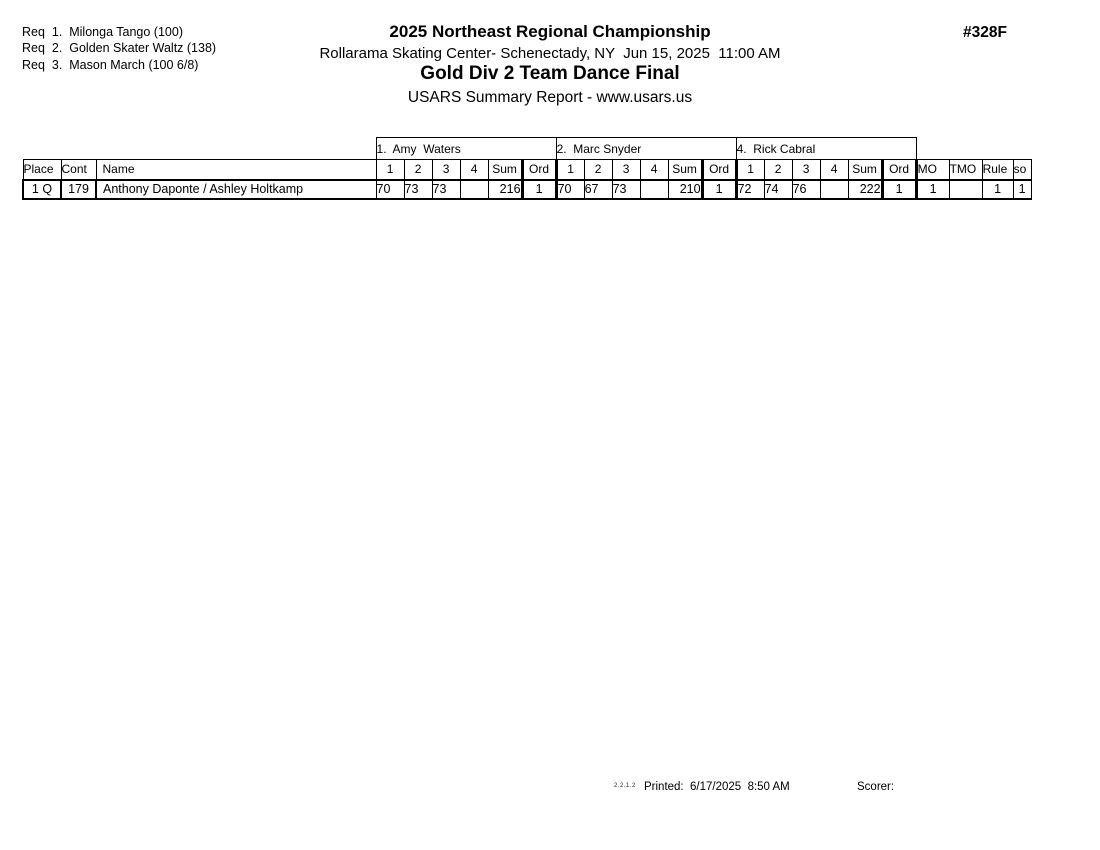 This screenshot has height=850, width=1100. What do you see at coordinates (865, 169) in the screenshot?
I see `col-header-j3-sum: Sum` at bounding box center [865, 169].